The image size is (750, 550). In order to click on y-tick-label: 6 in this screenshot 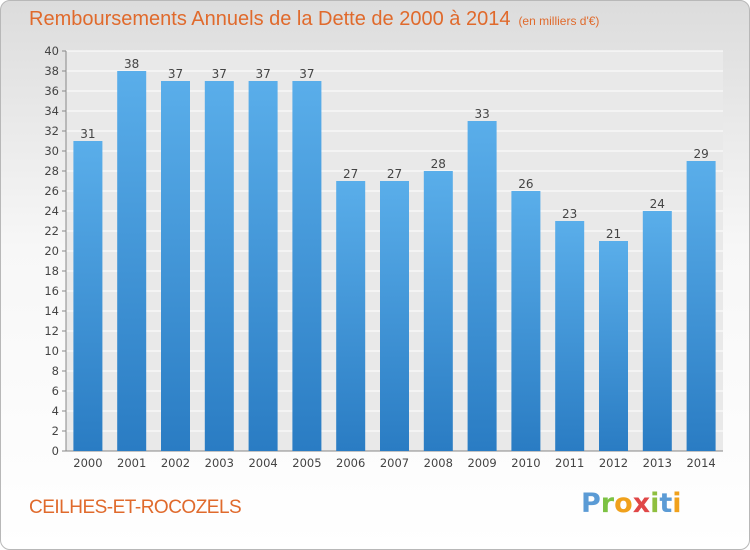, I will do `click(55, 391)`.